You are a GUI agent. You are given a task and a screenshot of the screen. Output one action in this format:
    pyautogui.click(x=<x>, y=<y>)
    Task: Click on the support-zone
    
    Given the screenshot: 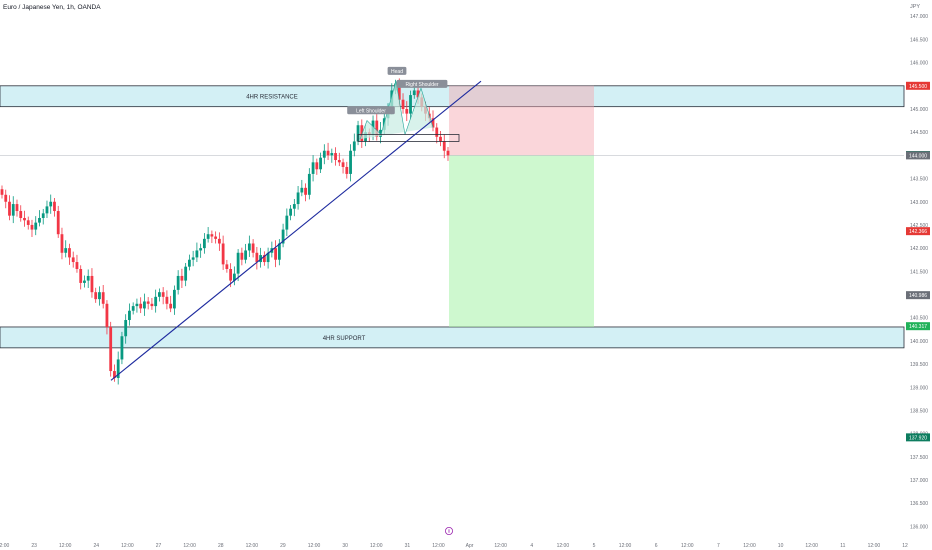 What is the action you would take?
    pyautogui.click(x=452, y=337)
    